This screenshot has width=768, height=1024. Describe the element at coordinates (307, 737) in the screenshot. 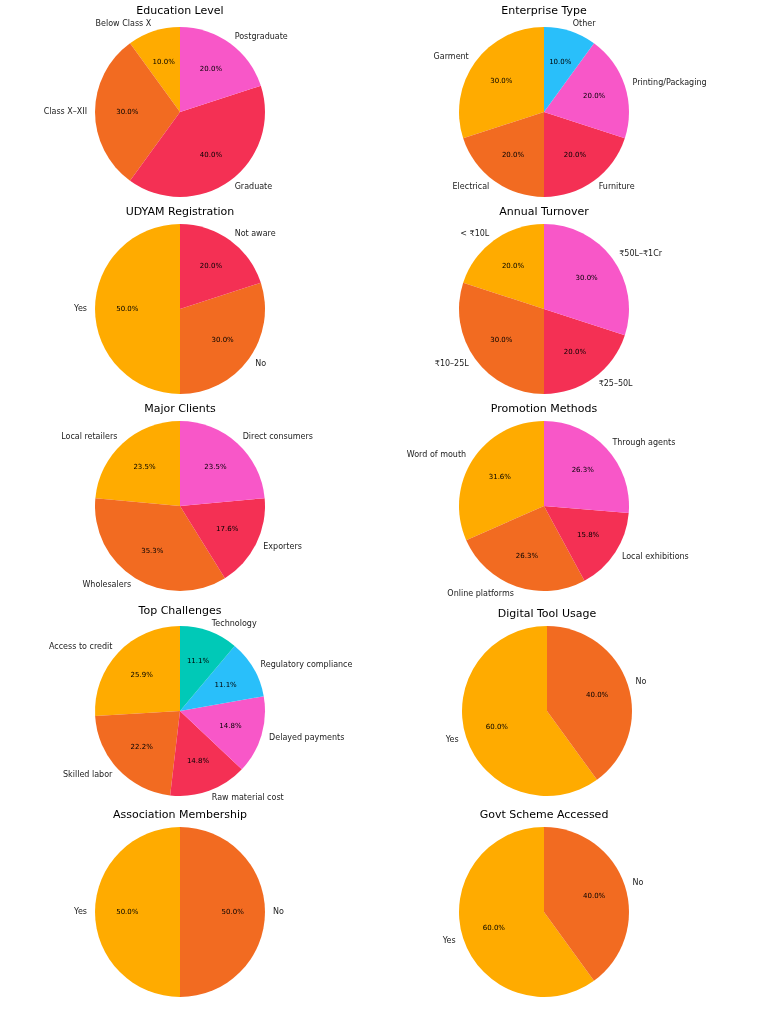

I see `slice-label: Delayed payments` at that location.